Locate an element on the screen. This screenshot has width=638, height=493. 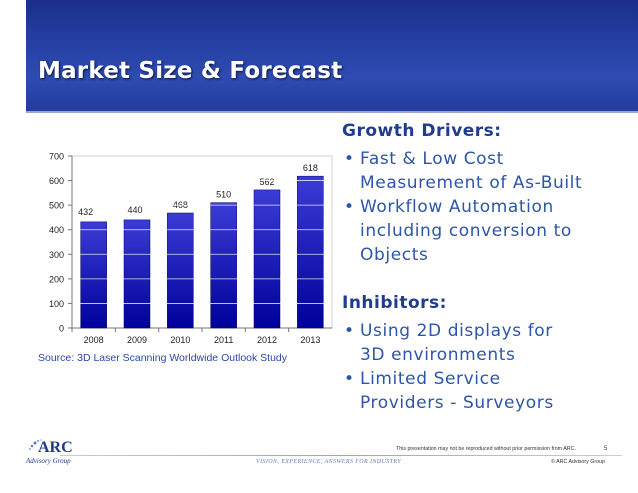
growth-item-line: Workflow Automation is located at coordinates (457, 207).